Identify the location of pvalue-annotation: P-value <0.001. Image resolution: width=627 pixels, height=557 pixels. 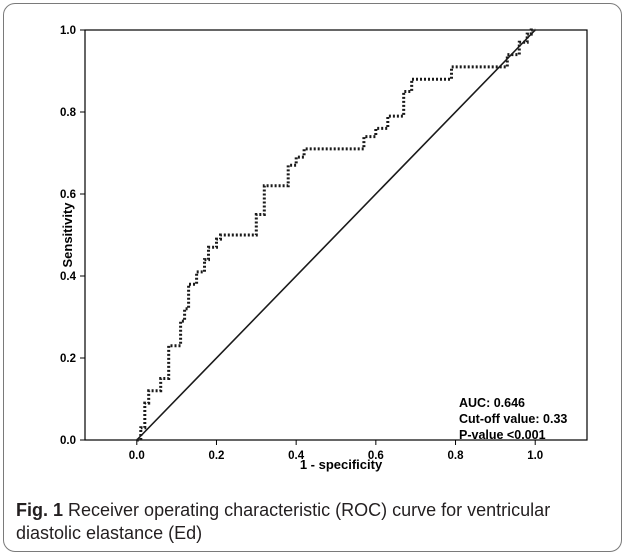
(502, 435).